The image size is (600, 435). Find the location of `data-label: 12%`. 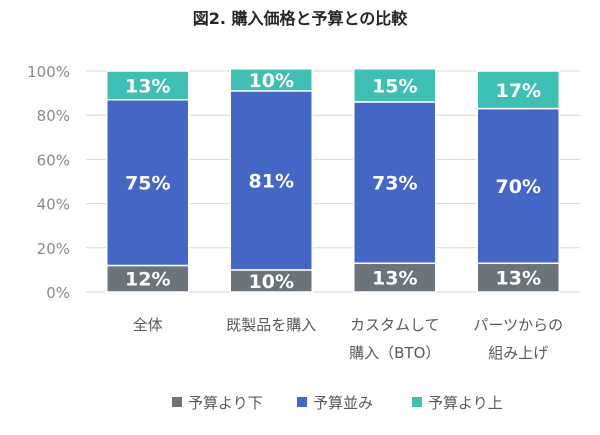

data-label: 12% is located at coordinates (147, 280).